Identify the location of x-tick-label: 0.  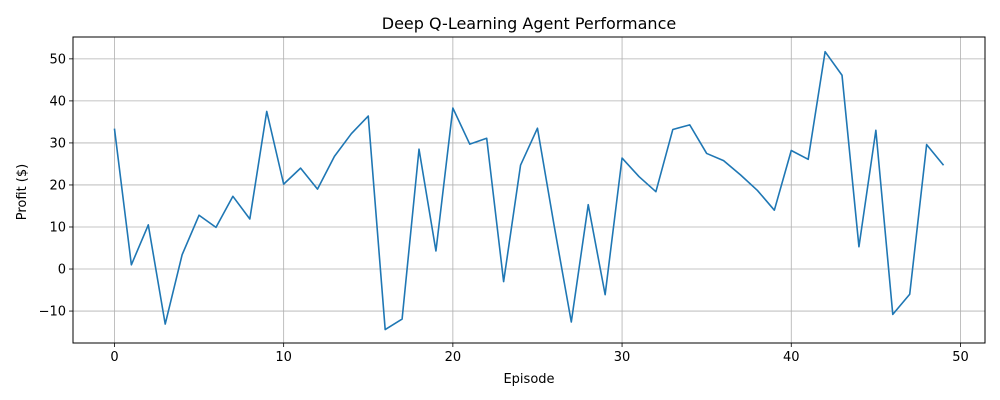
(114, 357).